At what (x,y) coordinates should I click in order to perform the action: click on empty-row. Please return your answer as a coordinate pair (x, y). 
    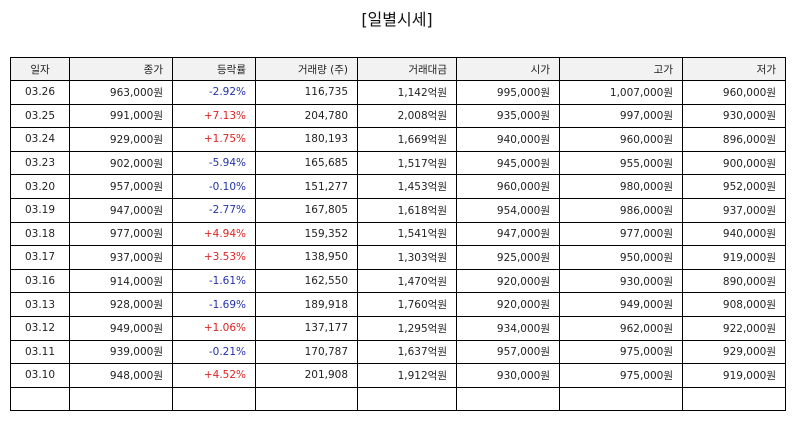
    Looking at the image, I should click on (398, 399).